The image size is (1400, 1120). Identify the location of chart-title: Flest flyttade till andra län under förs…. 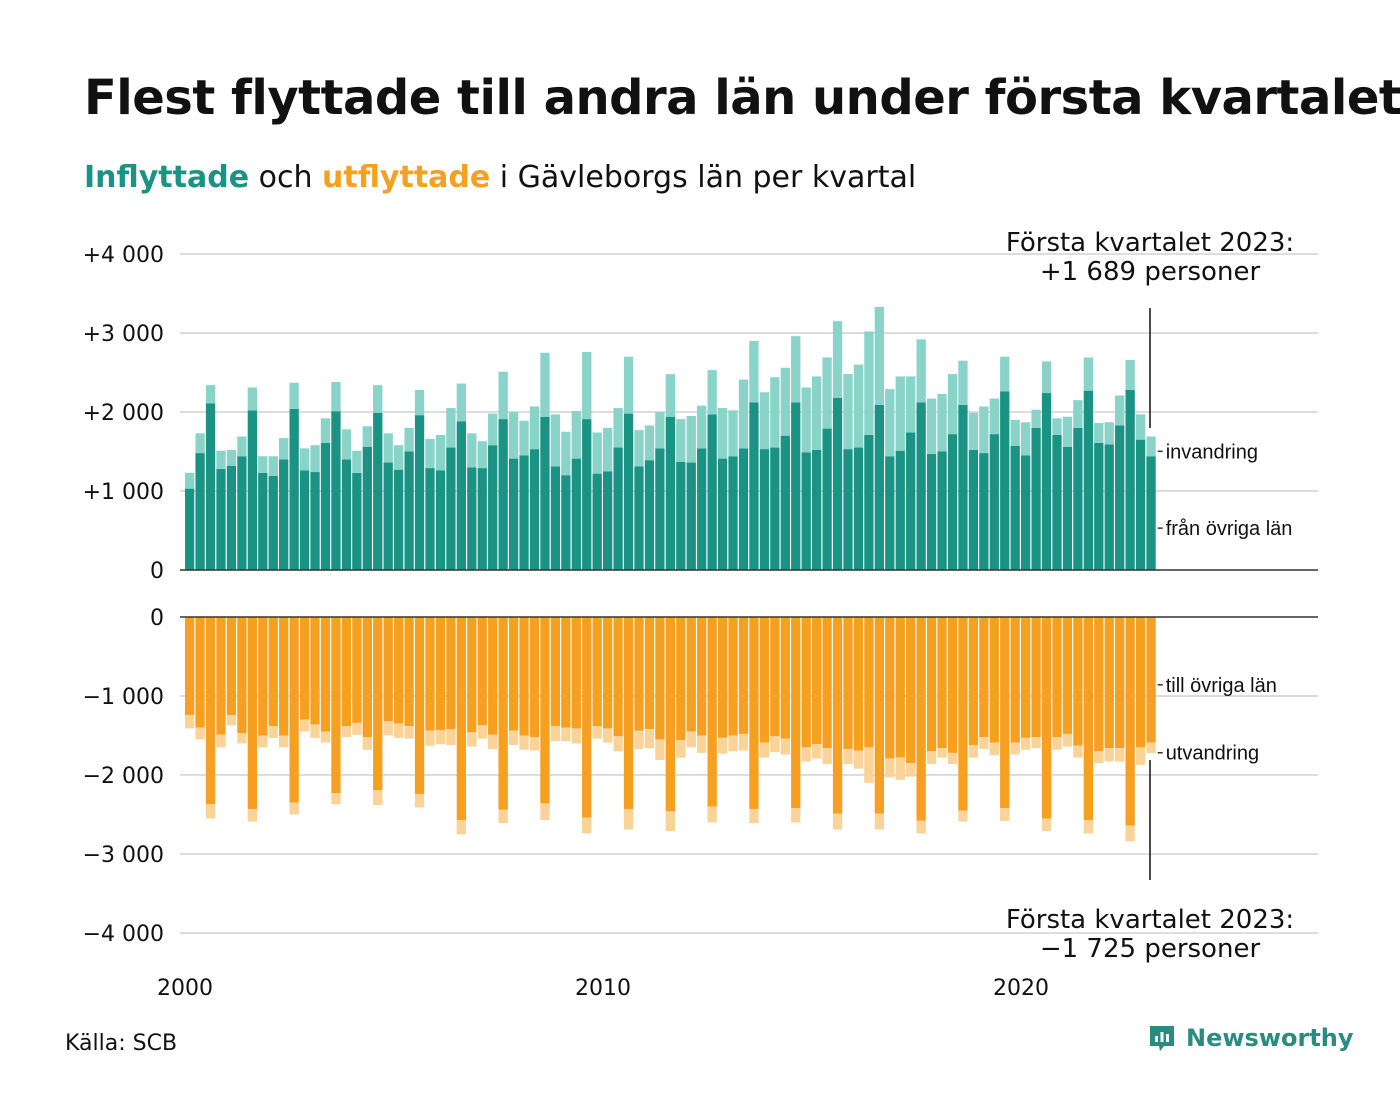
(742, 98).